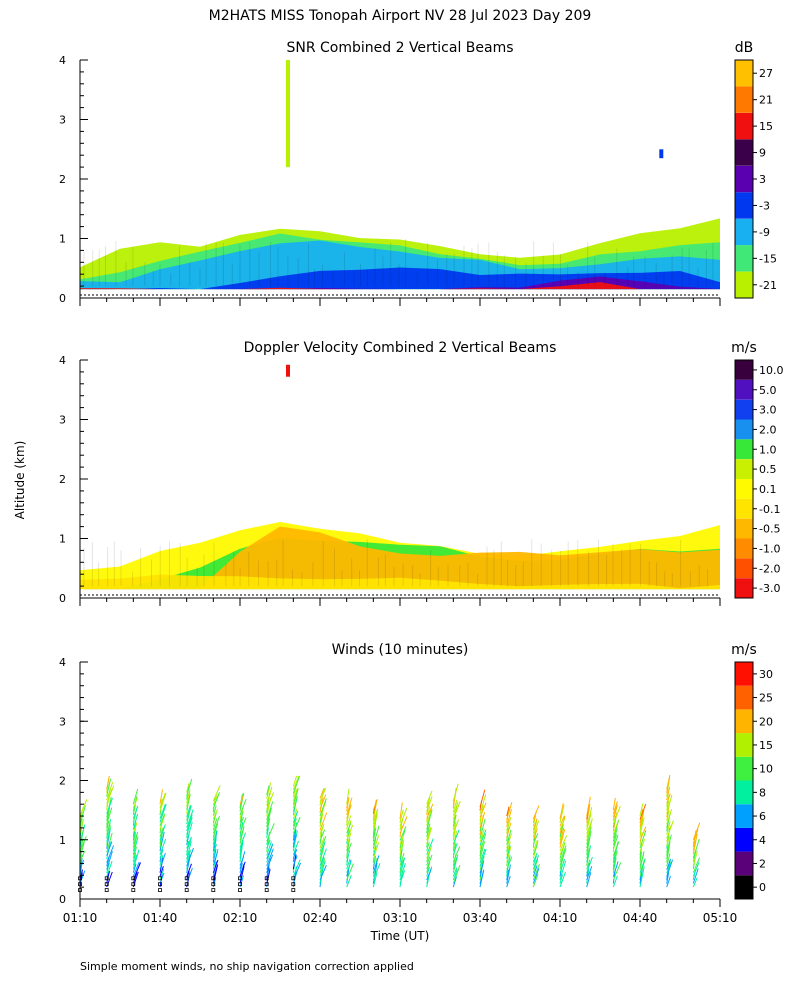 Image resolution: width=800 pixels, height=1000 pixels. Describe the element at coordinates (400, 936) in the screenshot. I see `time-axis-label: Time (UT)` at that location.